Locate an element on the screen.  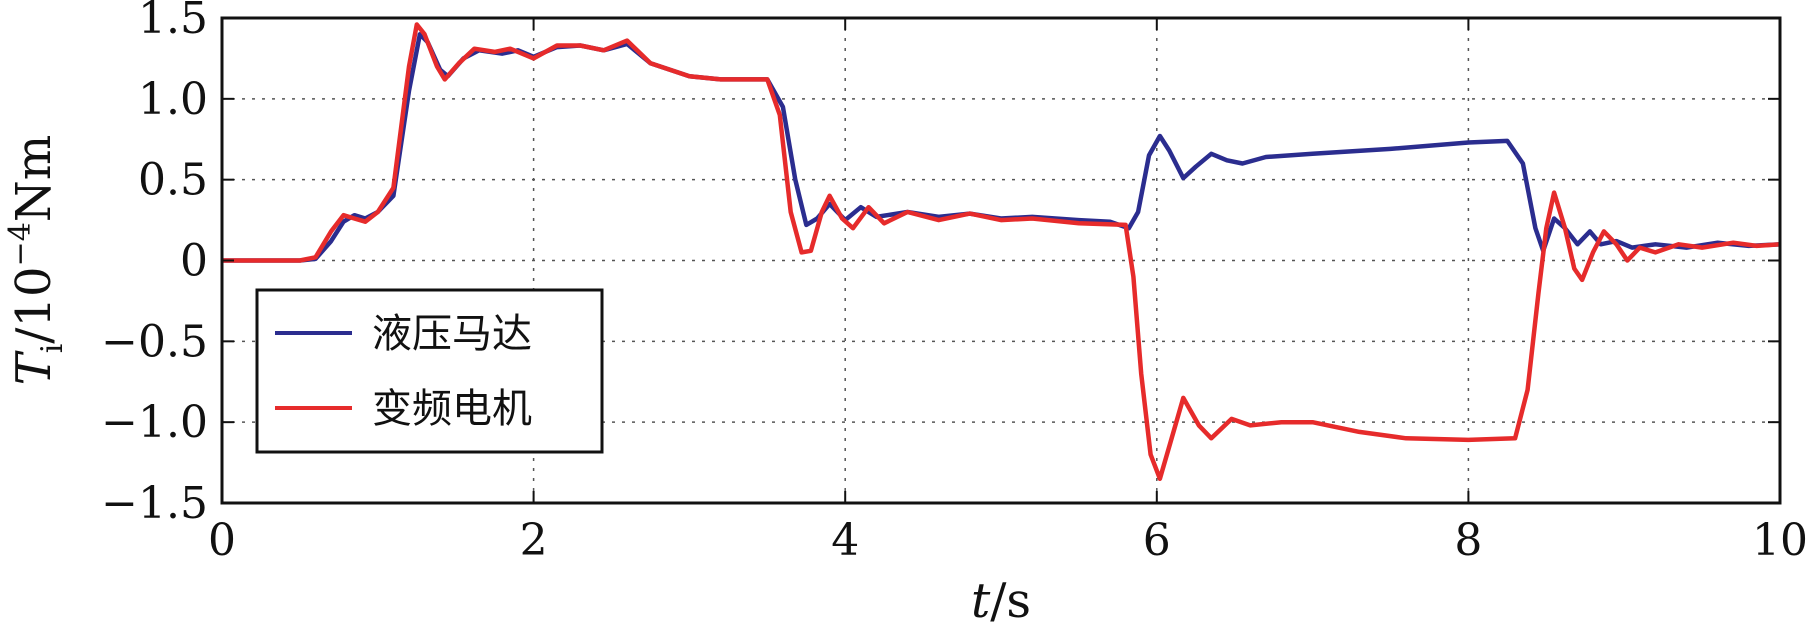
x-tick-label: 4 is located at coordinates (845, 540).